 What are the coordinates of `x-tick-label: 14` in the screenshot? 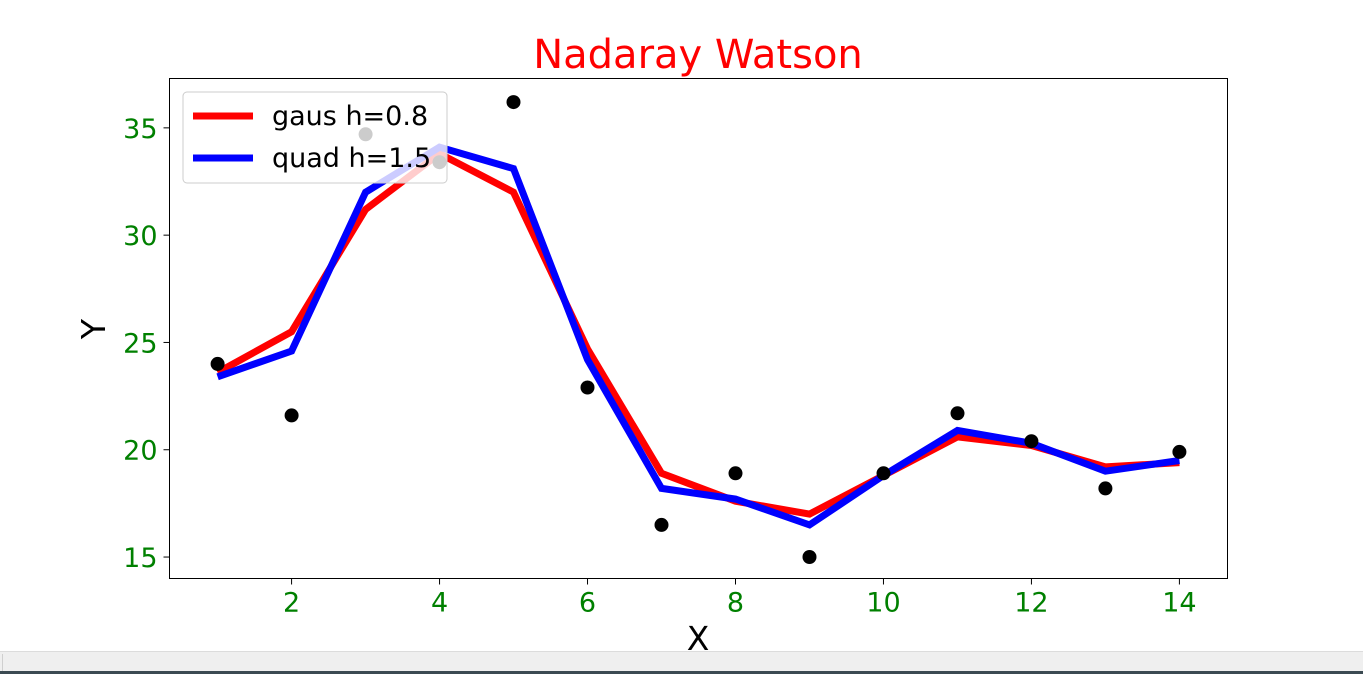 It's located at (1179, 603).